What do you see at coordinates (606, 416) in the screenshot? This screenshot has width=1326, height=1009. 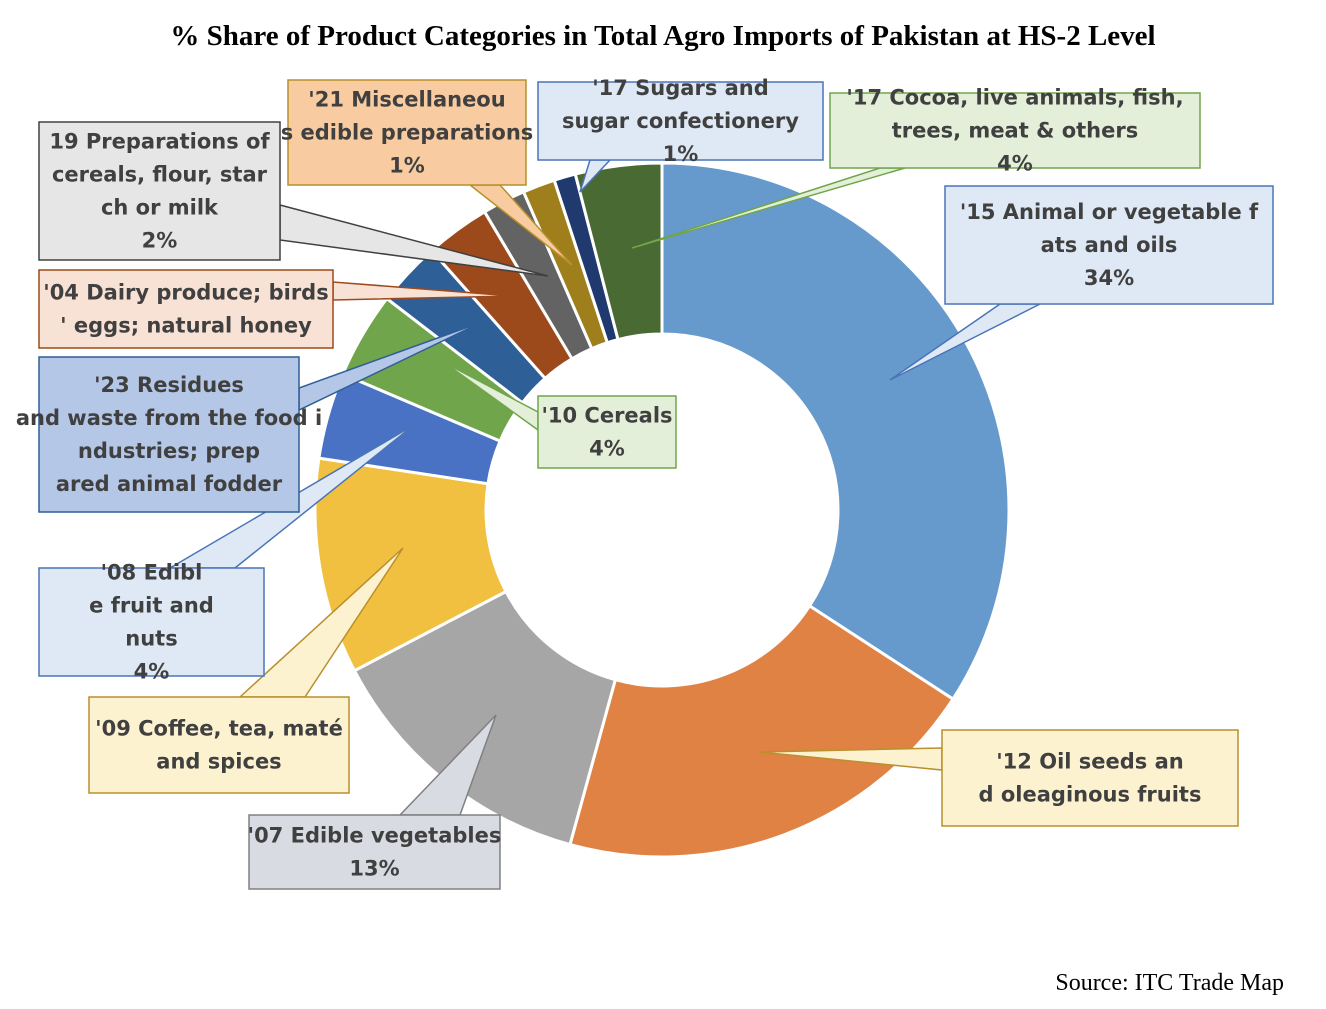 I see `callout-text: '10 Cereals` at bounding box center [606, 416].